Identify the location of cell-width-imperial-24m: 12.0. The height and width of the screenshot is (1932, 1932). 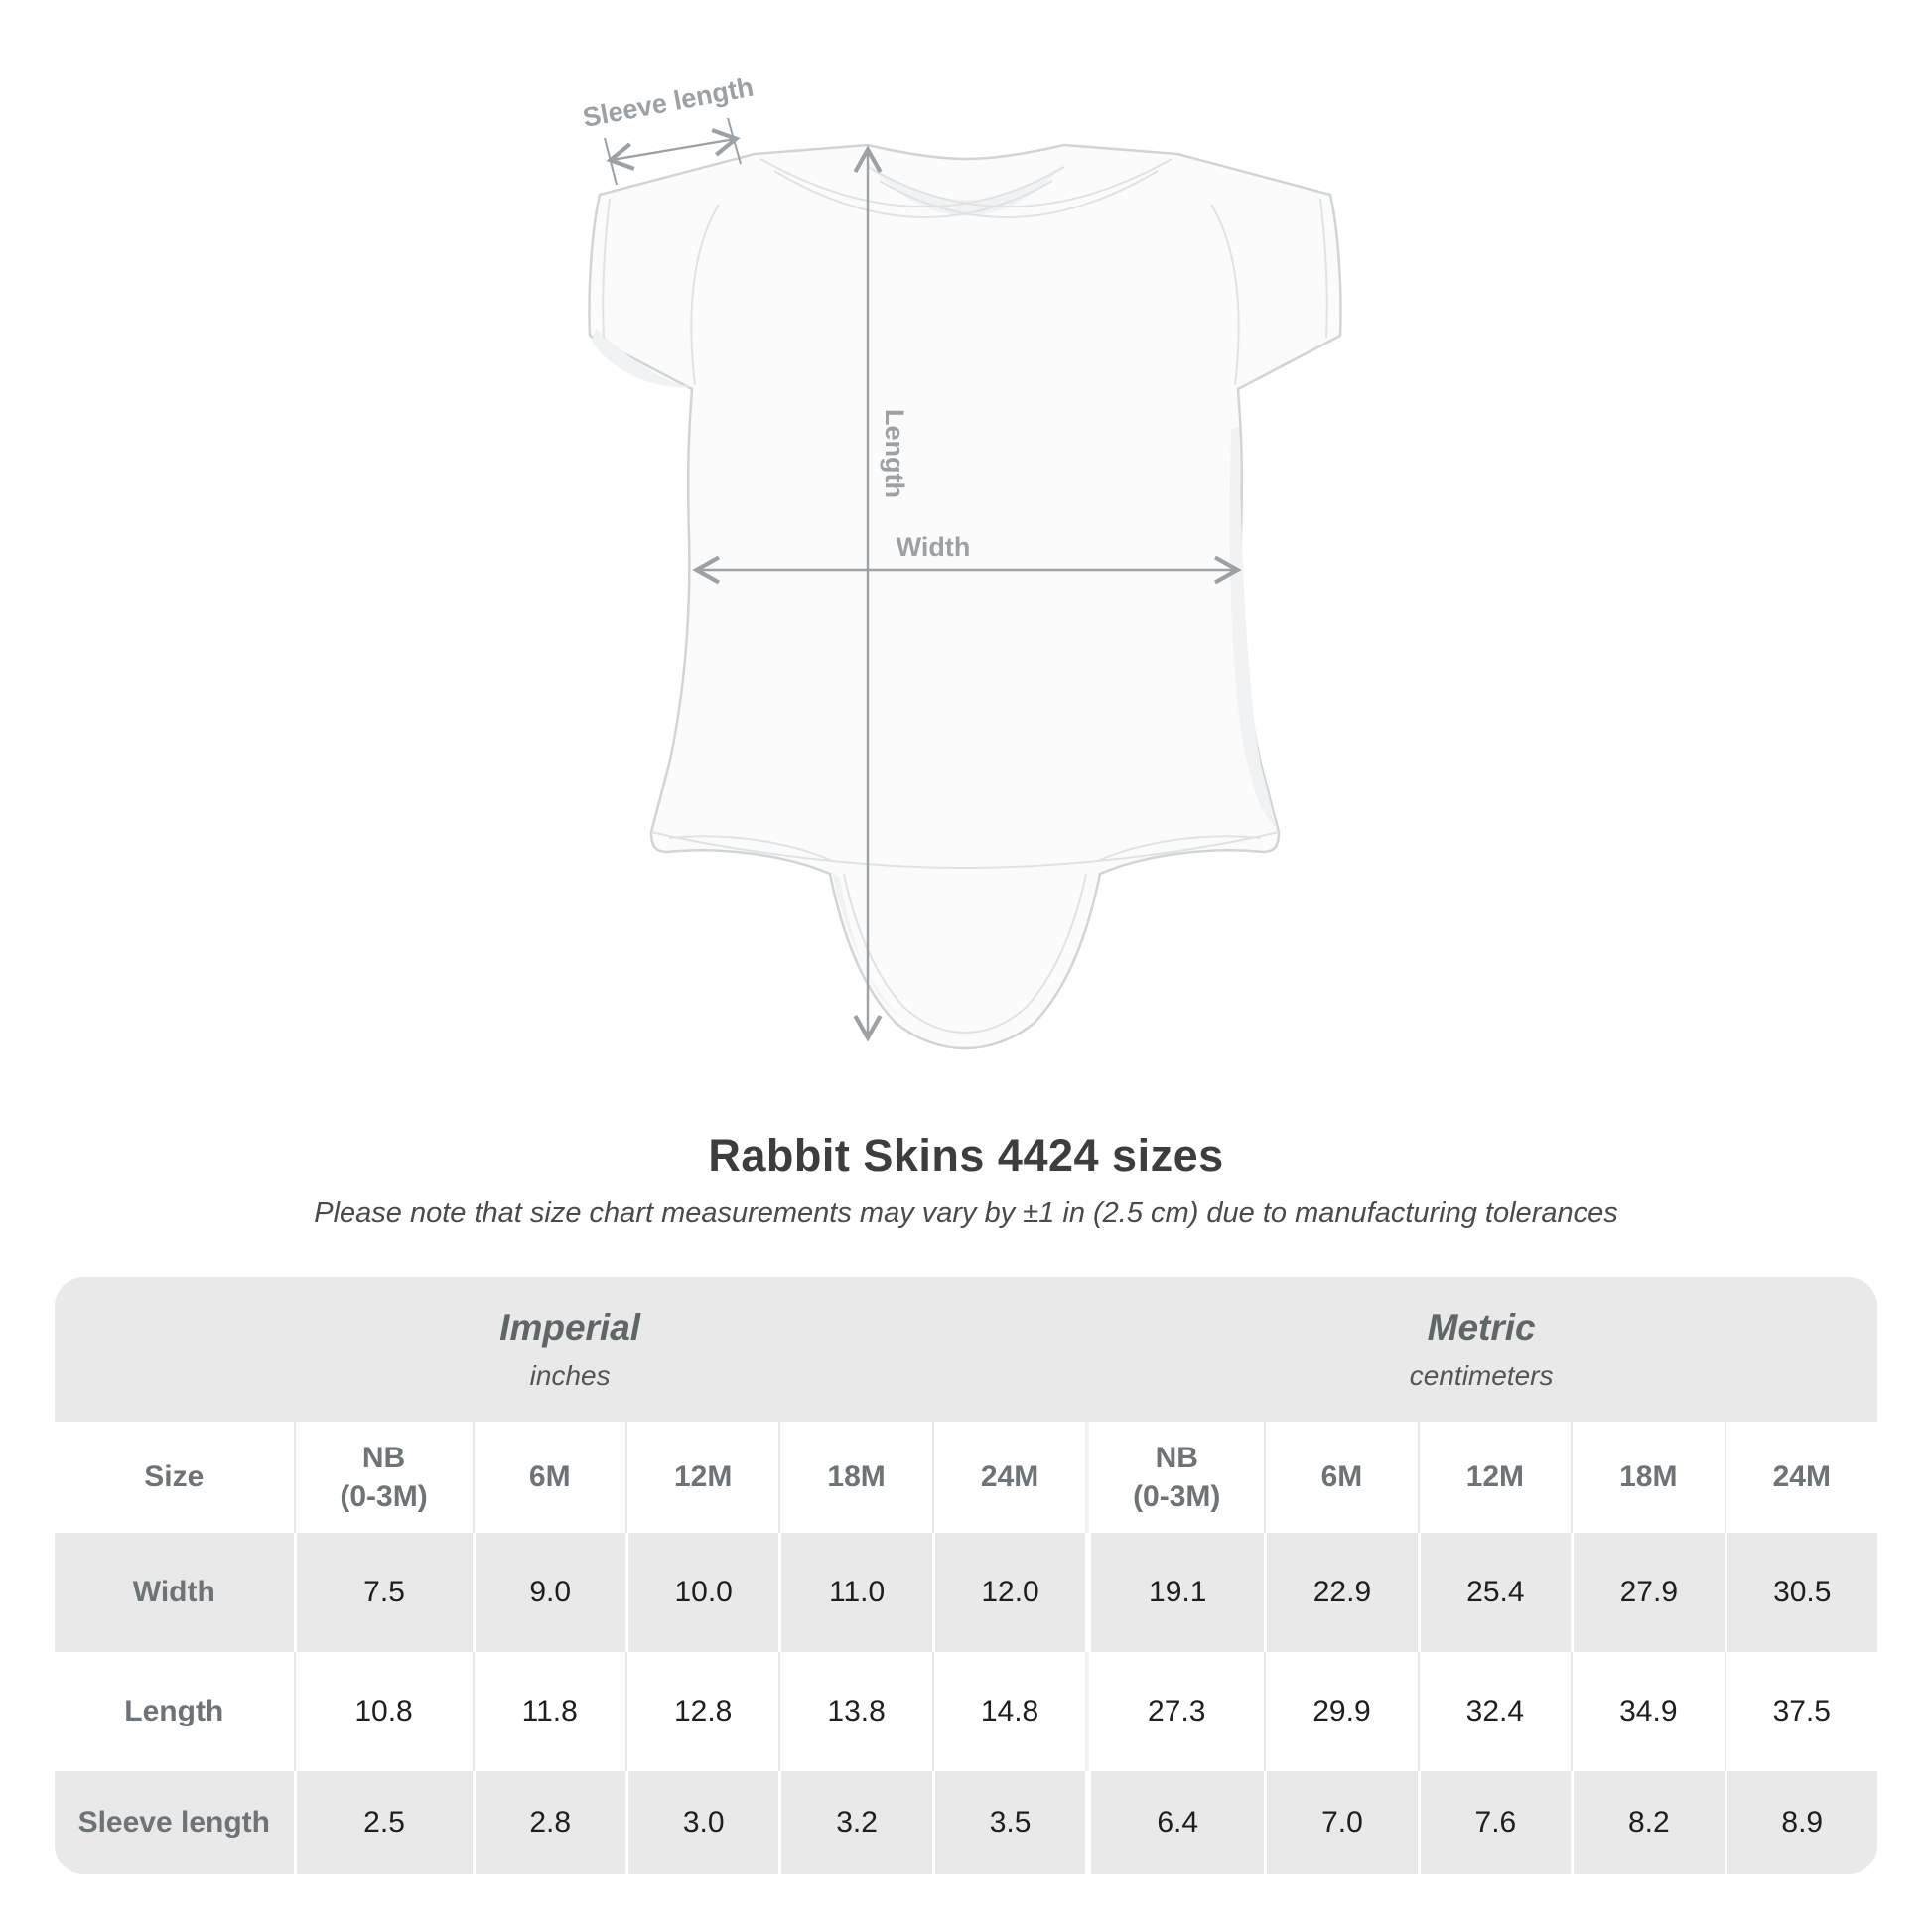
(1008, 1592).